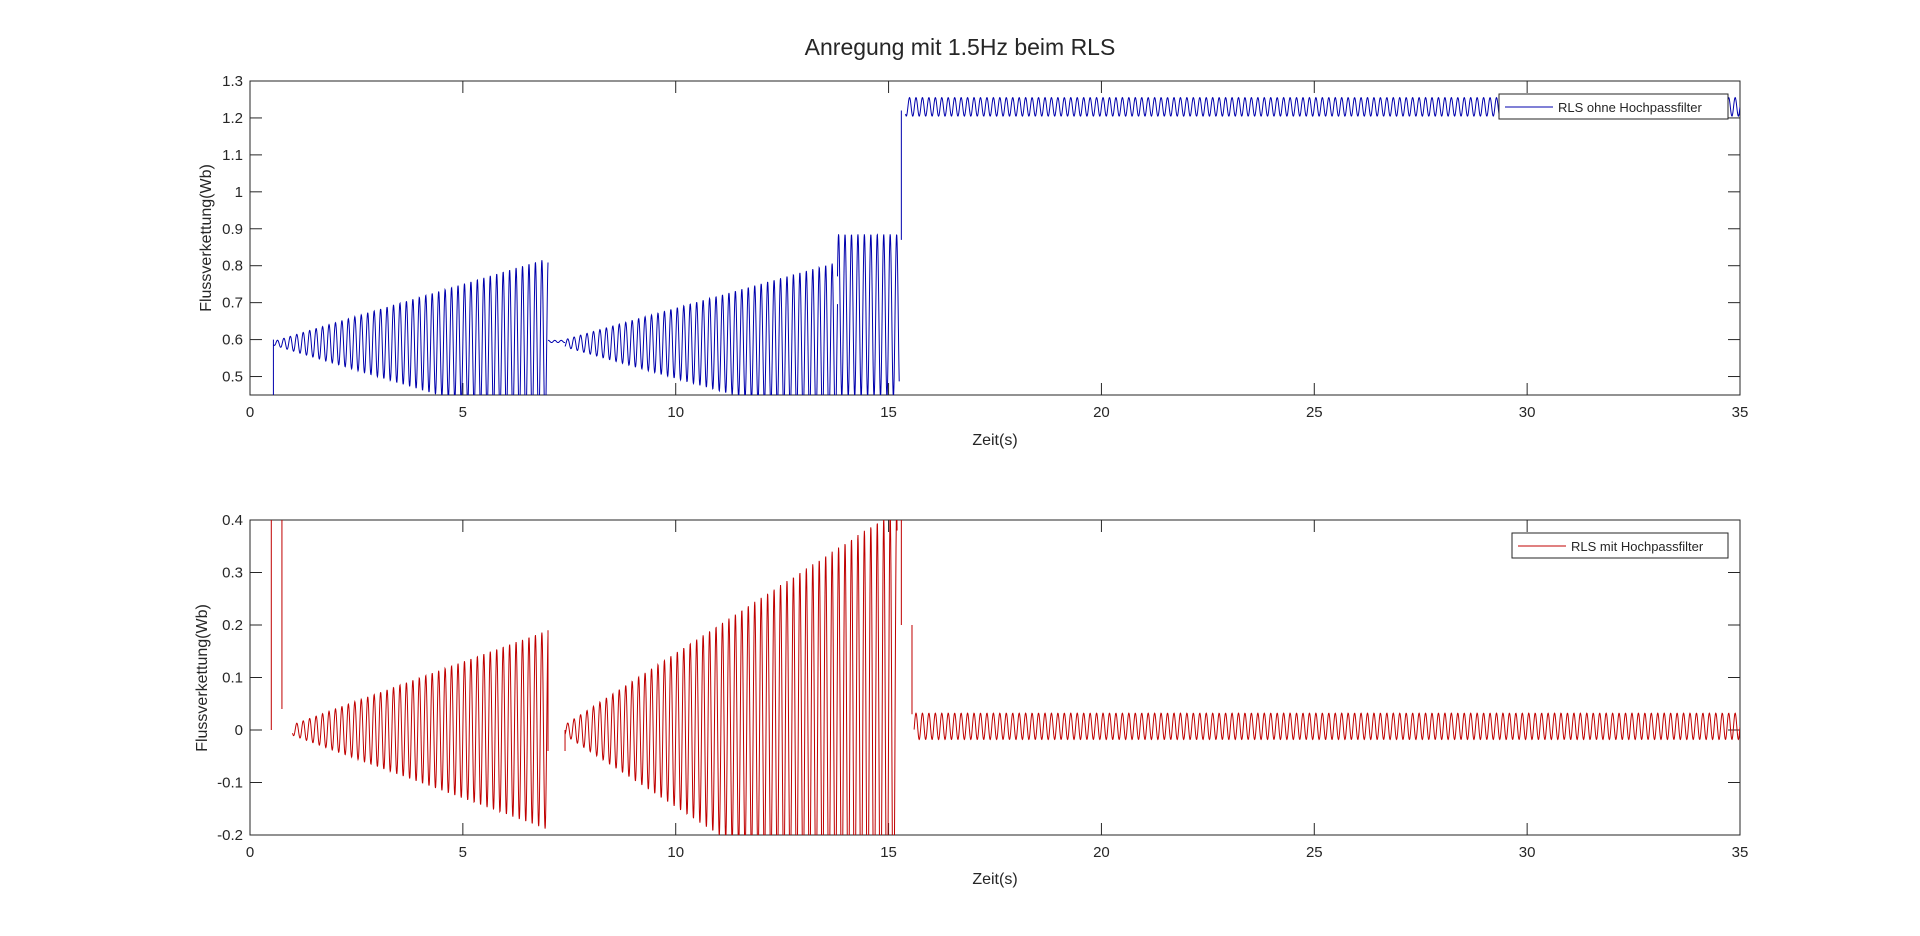 This screenshot has height=936, width=1920. Describe the element at coordinates (232, 266) in the screenshot. I see `top-y-tick-label: 0.8` at that location.